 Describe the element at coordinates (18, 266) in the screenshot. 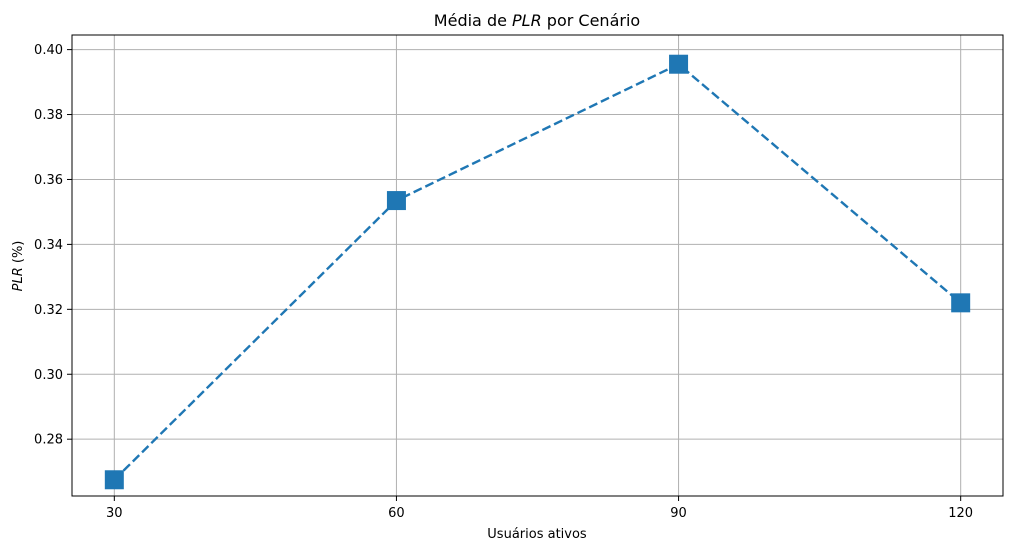

I see `y-axis-label: PLR (%)` at that location.